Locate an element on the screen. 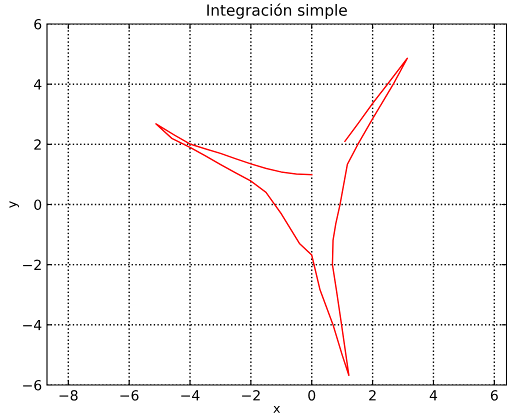  x-tick-label: −4 is located at coordinates (190, 395).